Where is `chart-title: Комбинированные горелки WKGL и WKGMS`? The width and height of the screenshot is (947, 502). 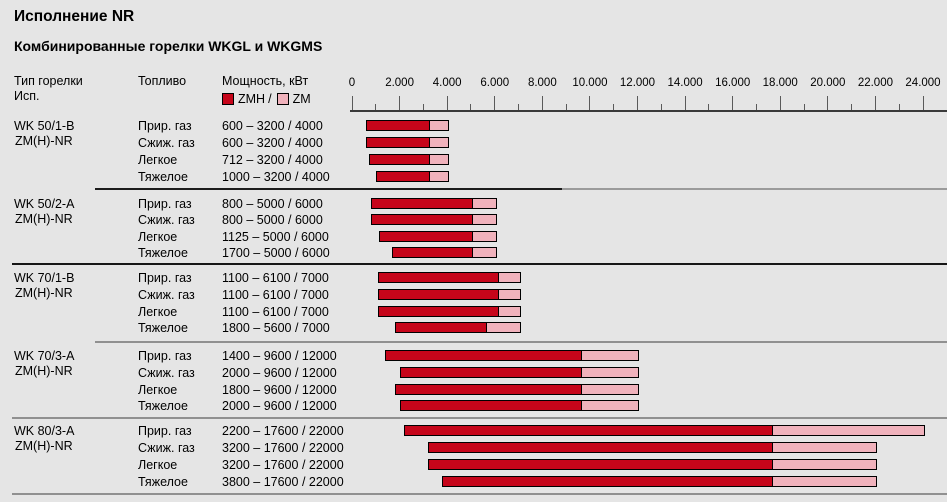
chart-title: Комбинированные горелки WKGL и WKGMS is located at coordinates (168, 46).